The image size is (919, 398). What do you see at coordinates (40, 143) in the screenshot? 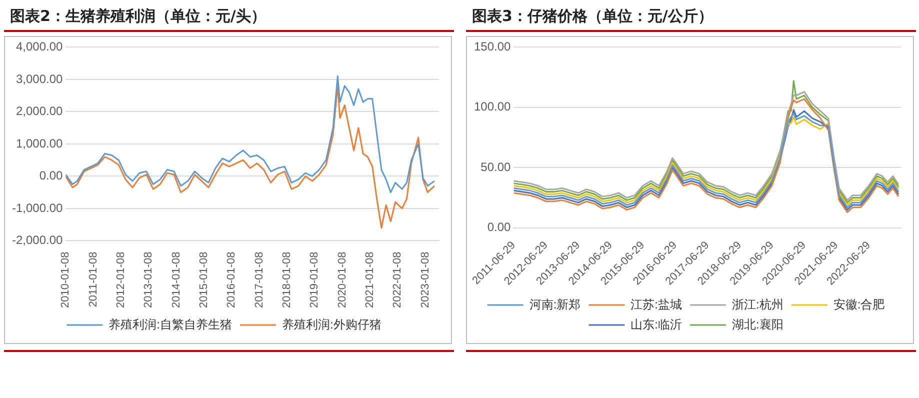
I see `y-tick-label: 1,000.00` at bounding box center [40, 143].